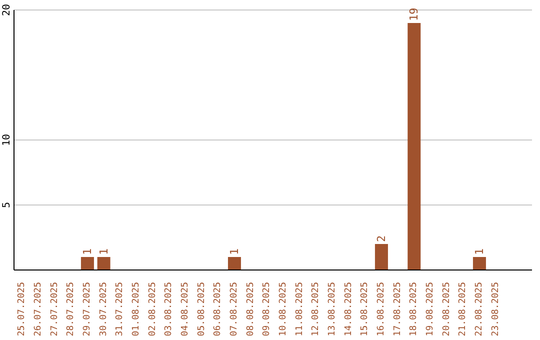  What do you see at coordinates (235, 309) in the screenshot?
I see `x-tick-label: 07.08.2025` at bounding box center [235, 309].